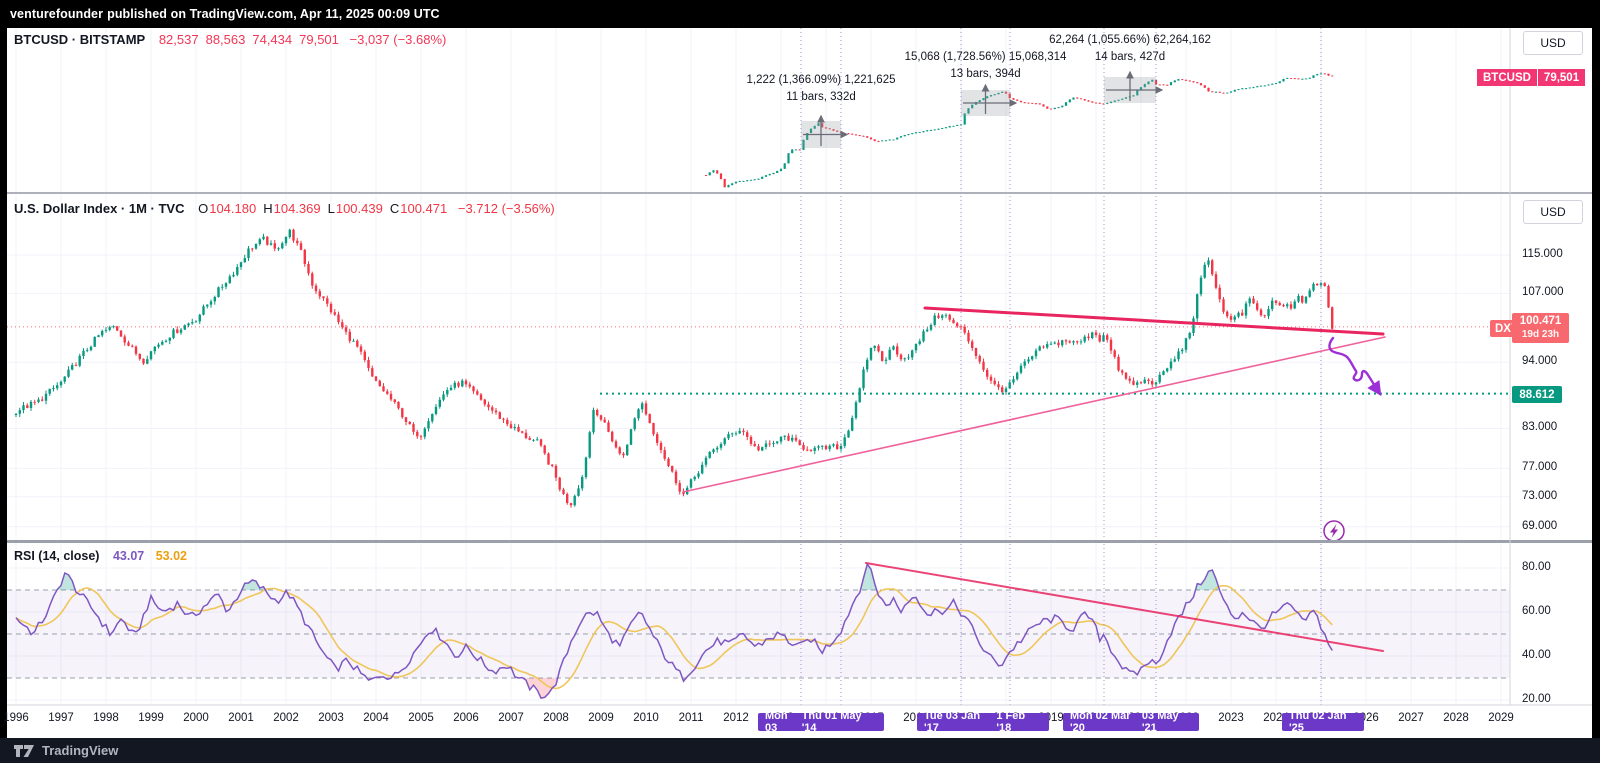 The width and height of the screenshot is (1600, 763). I want to click on rsi-scale-tick: 40.00, so click(1536, 655).